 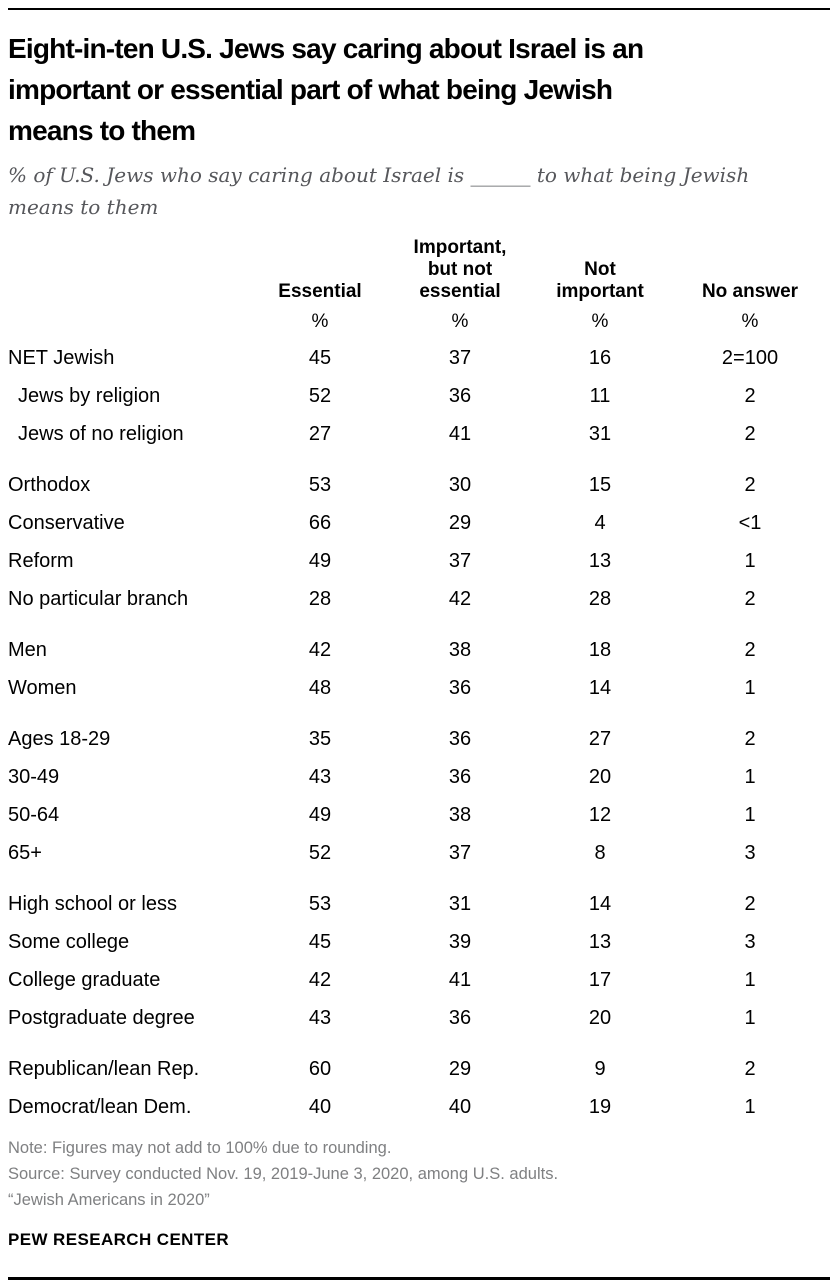 What do you see at coordinates (460, 903) in the screenshot?
I see `value-important-but-not-essential: 31` at bounding box center [460, 903].